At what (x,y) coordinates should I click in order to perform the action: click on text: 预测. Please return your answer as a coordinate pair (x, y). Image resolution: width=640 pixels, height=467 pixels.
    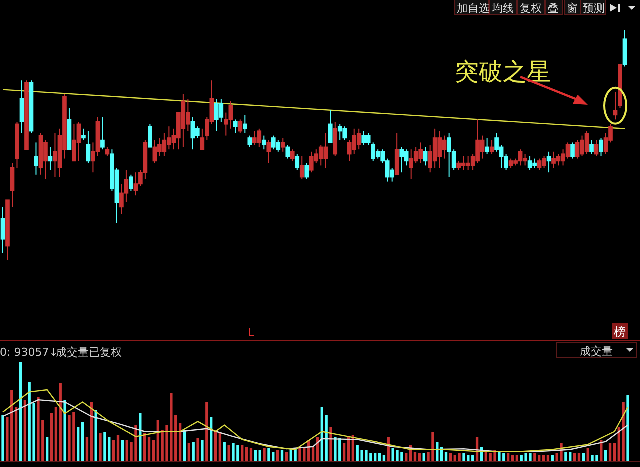
    Looking at the image, I should click on (594, 8).